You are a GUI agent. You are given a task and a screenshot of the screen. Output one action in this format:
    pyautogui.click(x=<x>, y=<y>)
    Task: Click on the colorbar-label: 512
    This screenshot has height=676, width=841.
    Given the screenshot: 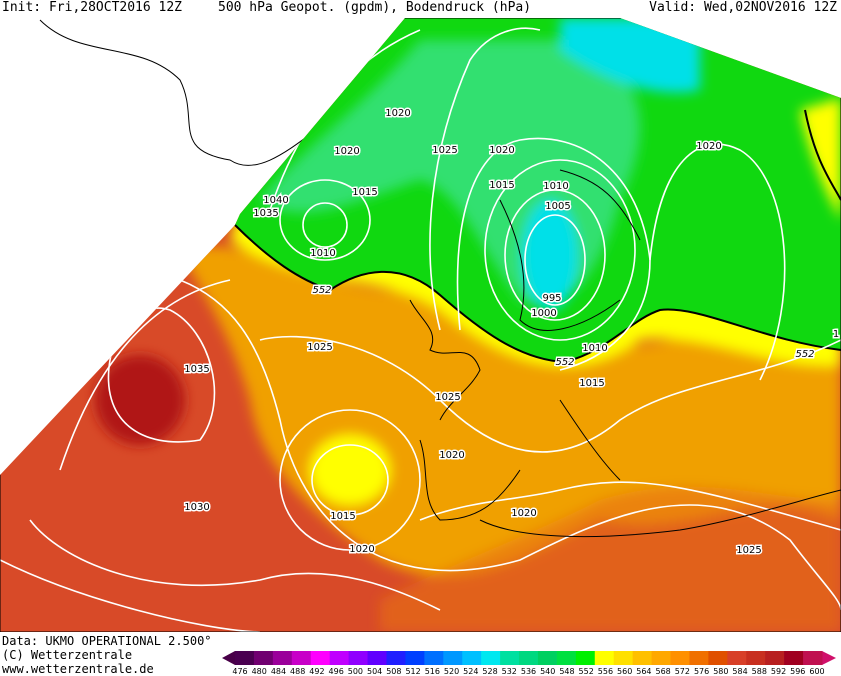 What is the action you would take?
    pyautogui.click(x=412, y=671)
    